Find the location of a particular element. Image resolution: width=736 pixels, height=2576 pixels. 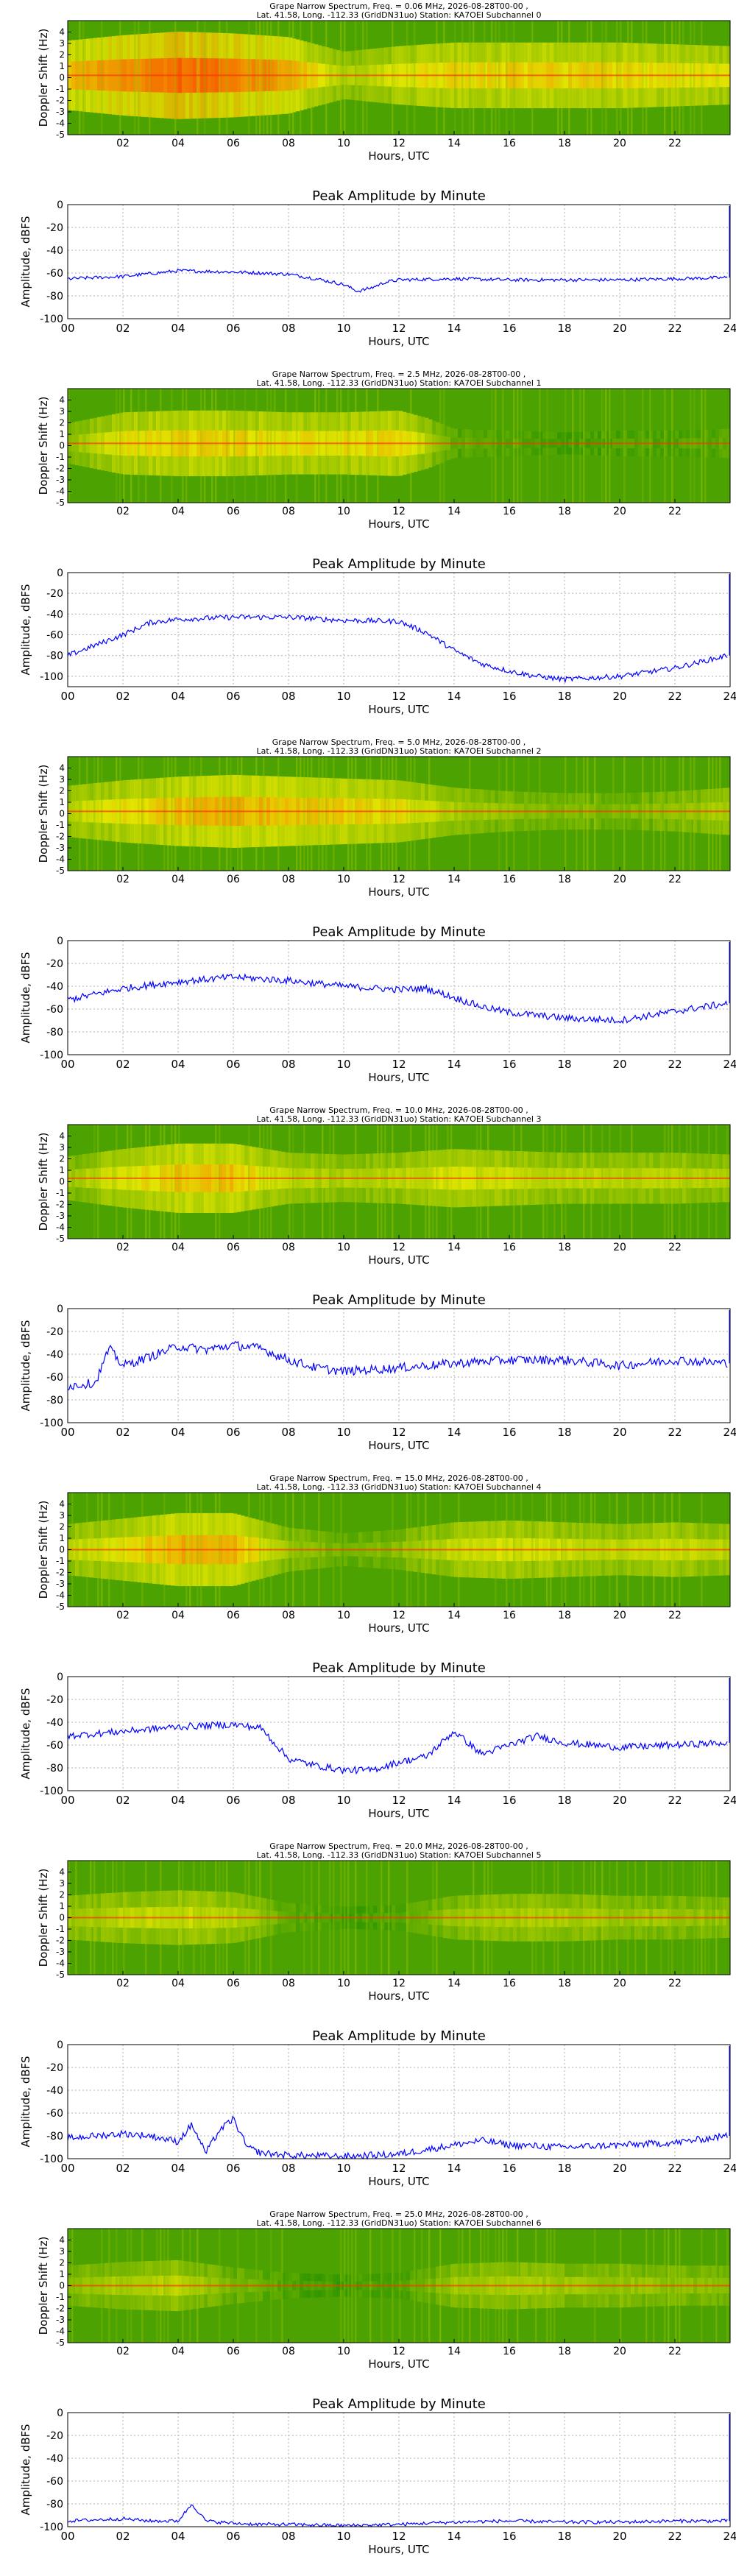

y-tick-label: -40 is located at coordinates (54, 2091).